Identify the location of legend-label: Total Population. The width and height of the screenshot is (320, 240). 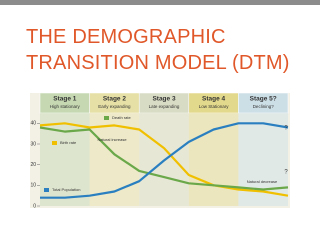
(66, 189).